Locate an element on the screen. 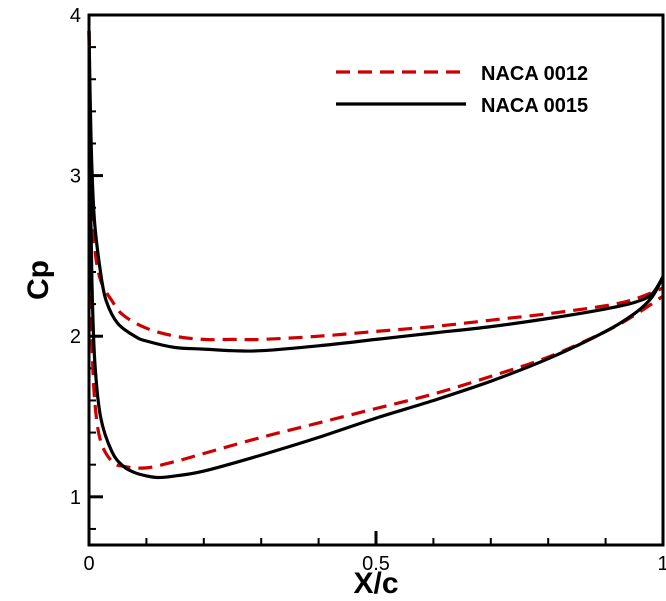  x-axis-title: X/c is located at coordinates (375, 583).